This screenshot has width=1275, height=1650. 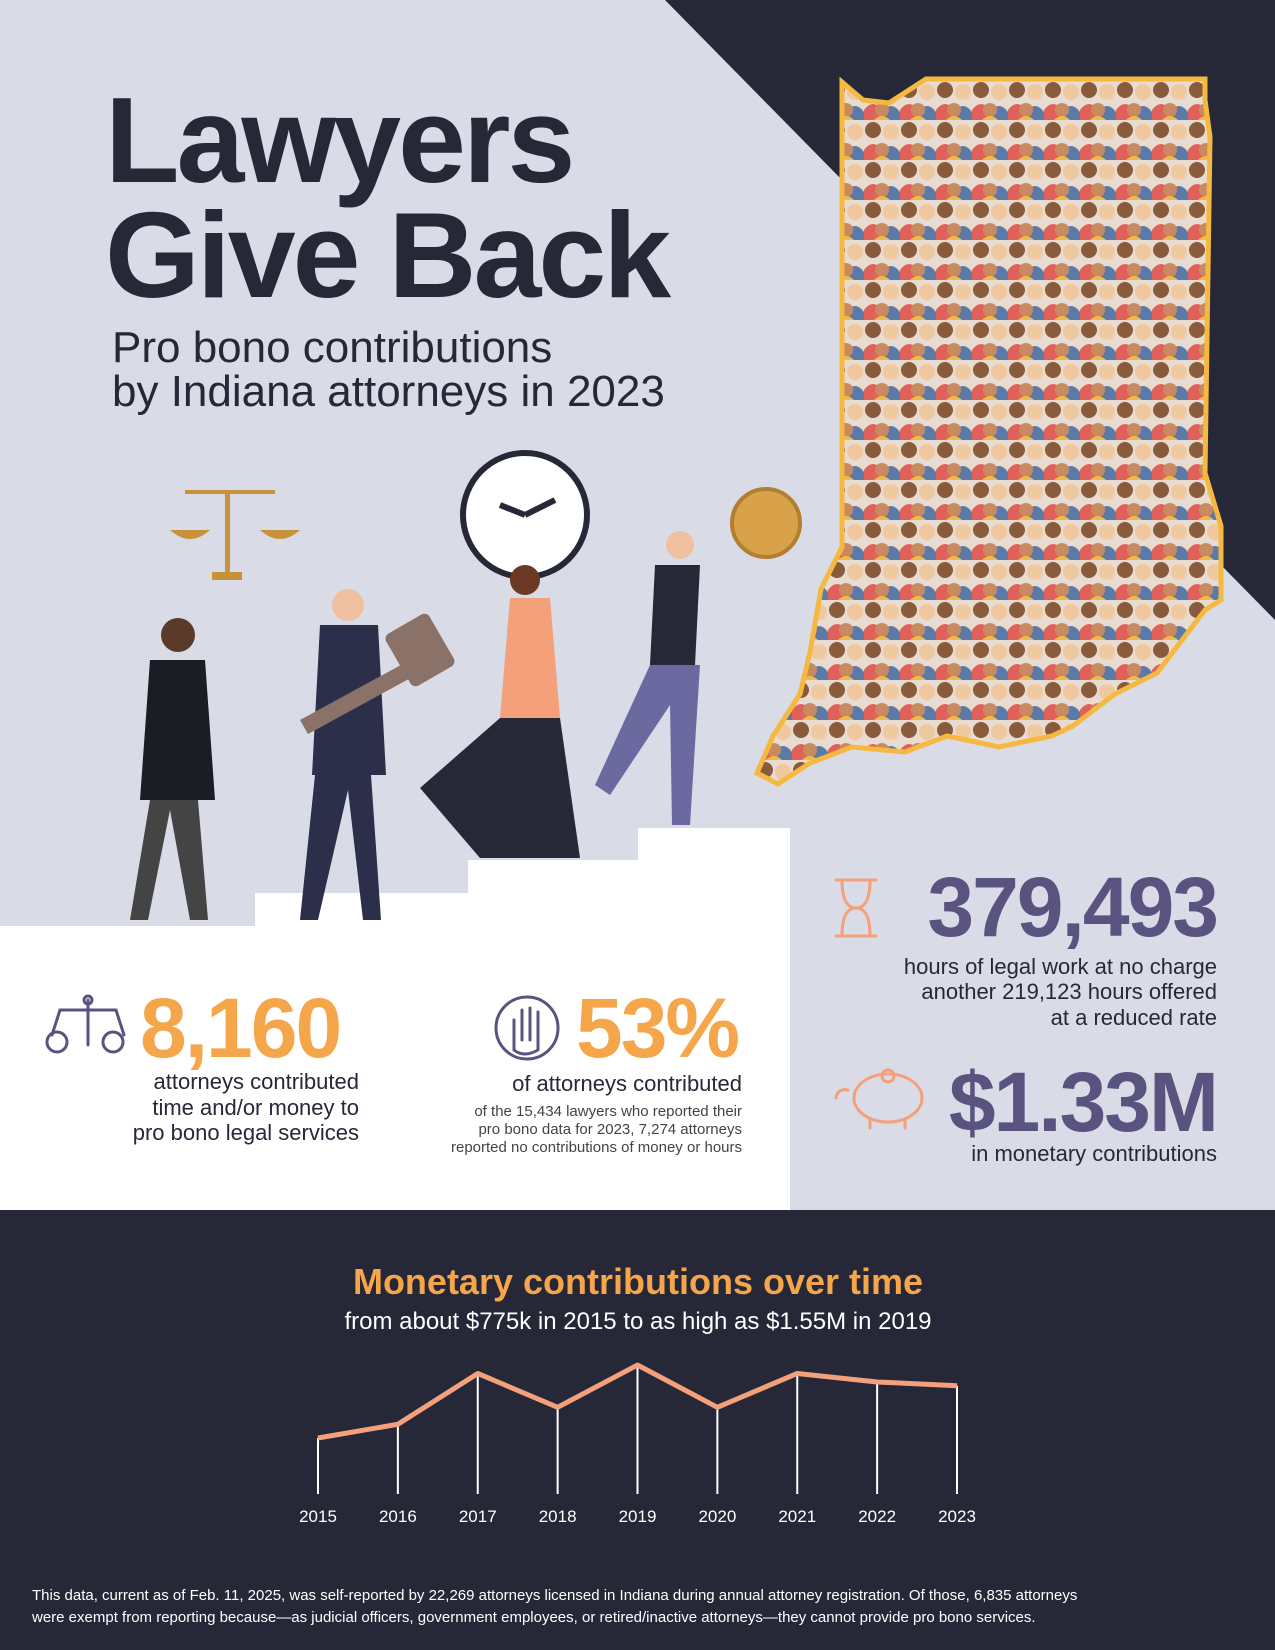 I want to click on hand-icon, so click(x=527, y=1028).